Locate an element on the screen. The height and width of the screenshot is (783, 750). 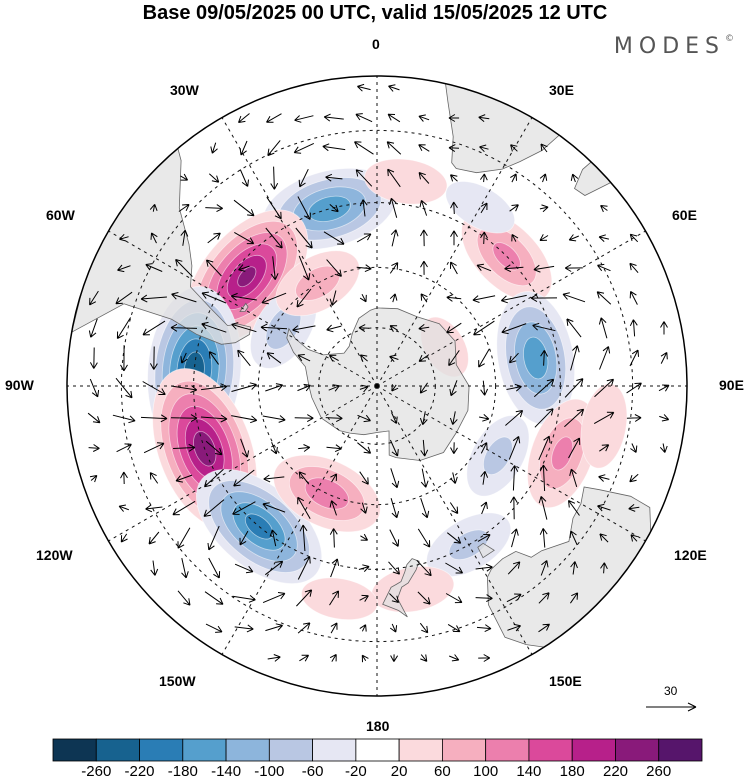
colorbar-tick-label: 180 is located at coordinates (572, 771).